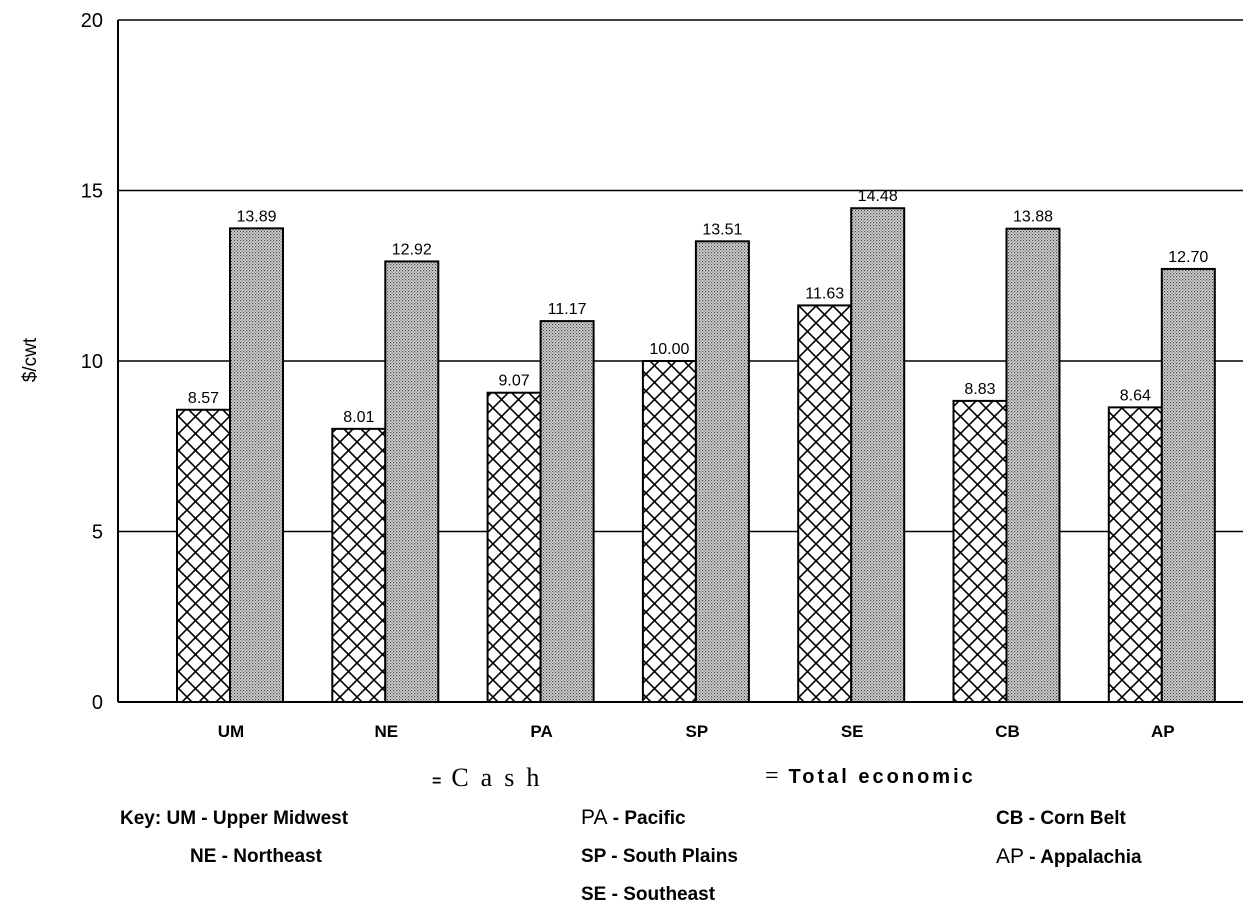 Image resolution: width=1247 pixels, height=906 pixels. What do you see at coordinates (97, 703) in the screenshot?
I see `y-tick-label: 0` at bounding box center [97, 703].